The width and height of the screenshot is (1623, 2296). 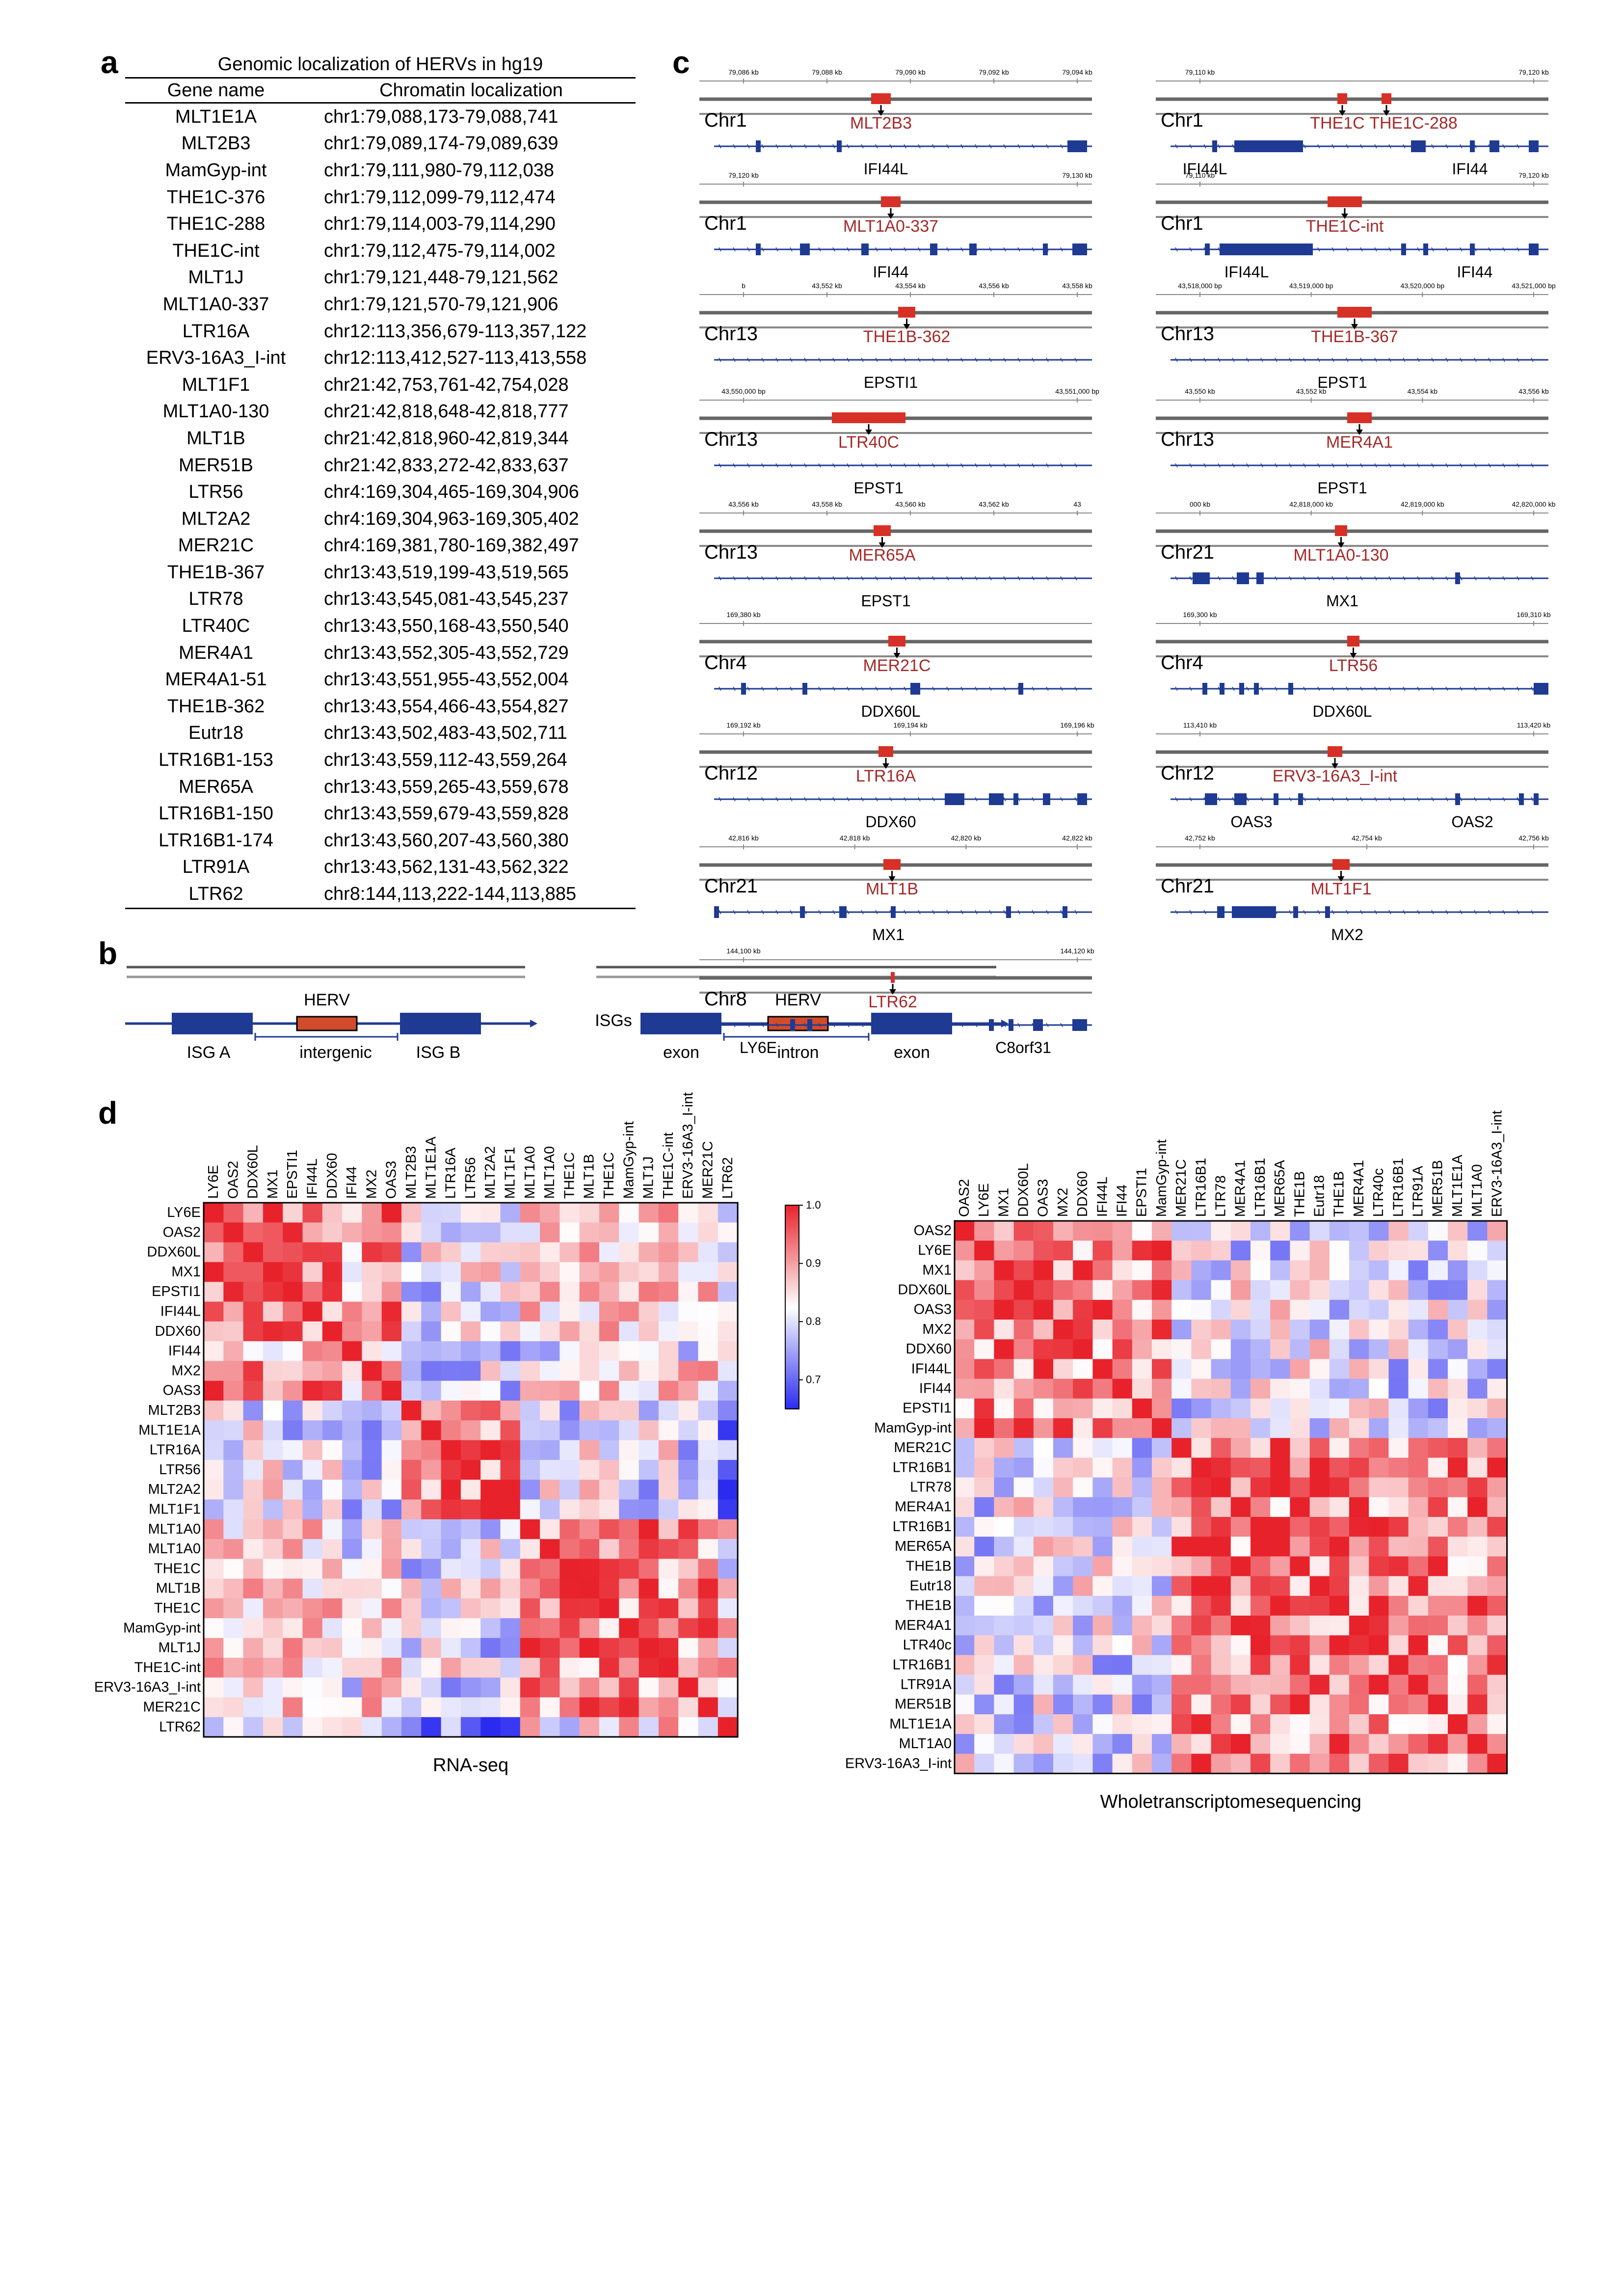 I want to click on heatmap-column-label: MER4A1, so click(x=1359, y=1188).